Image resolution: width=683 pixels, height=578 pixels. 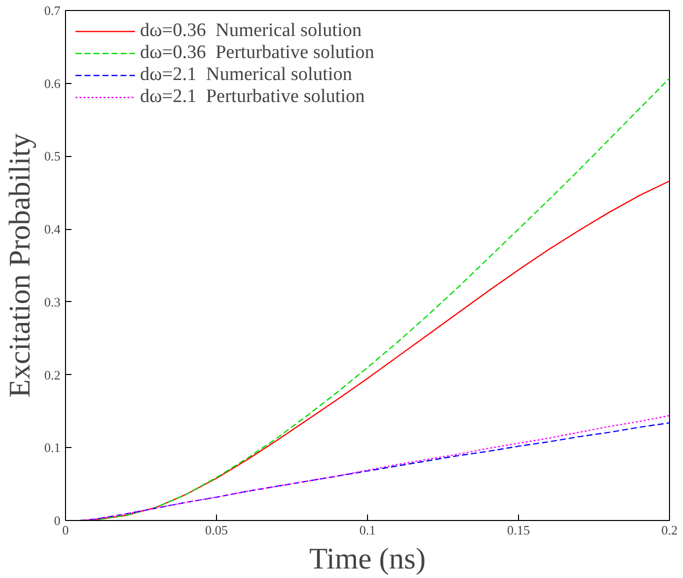 What do you see at coordinates (52, 302) in the screenshot?
I see `y-tick-label: 0.3` at bounding box center [52, 302].